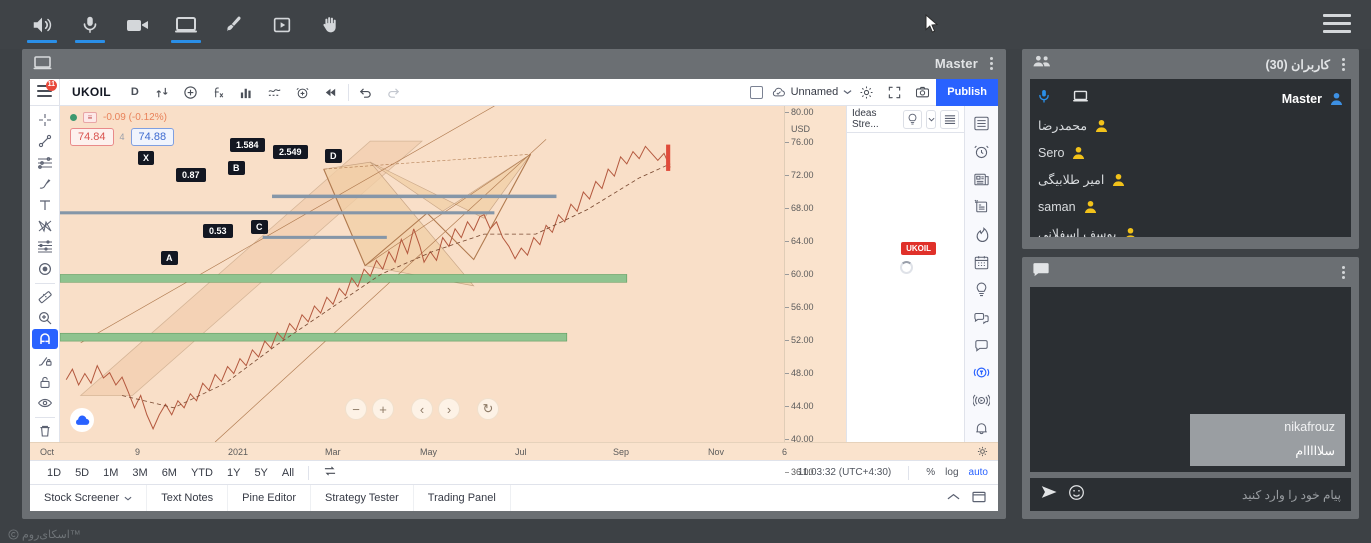 The image size is (1371, 543). Describe the element at coordinates (269, 497) in the screenshot. I see `tab-pine-editor: Pine Editor` at that location.